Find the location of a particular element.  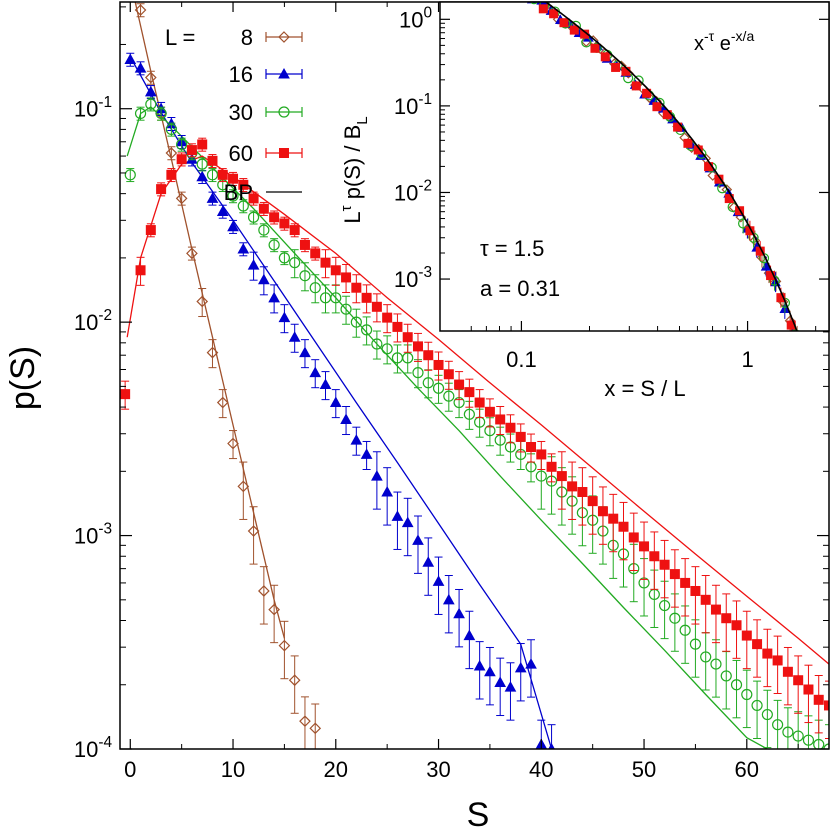

y-tick-label: 10⁻⁴ is located at coordinates (93, 748).